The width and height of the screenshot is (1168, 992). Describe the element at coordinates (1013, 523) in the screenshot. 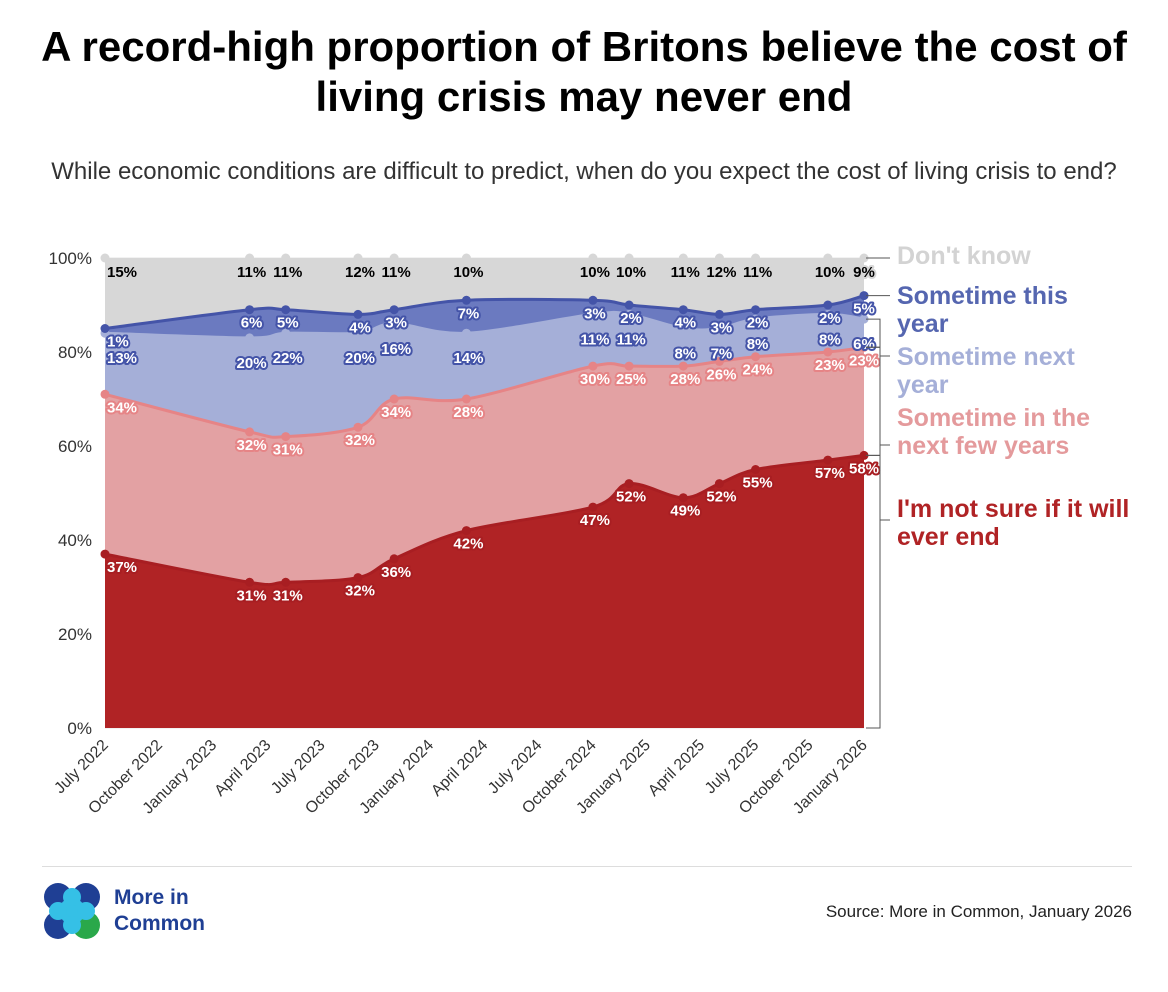

I see `legend-not-sure: I'm not sure if it will ever end` at that location.